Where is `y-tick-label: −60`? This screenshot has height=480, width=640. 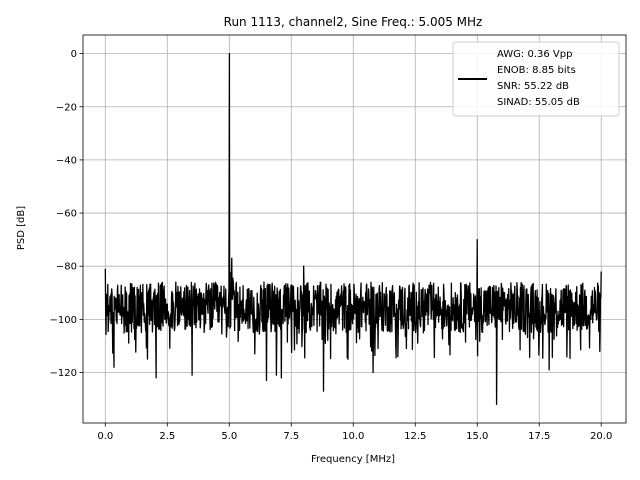
y-tick-label: −60 is located at coordinates (66, 214).